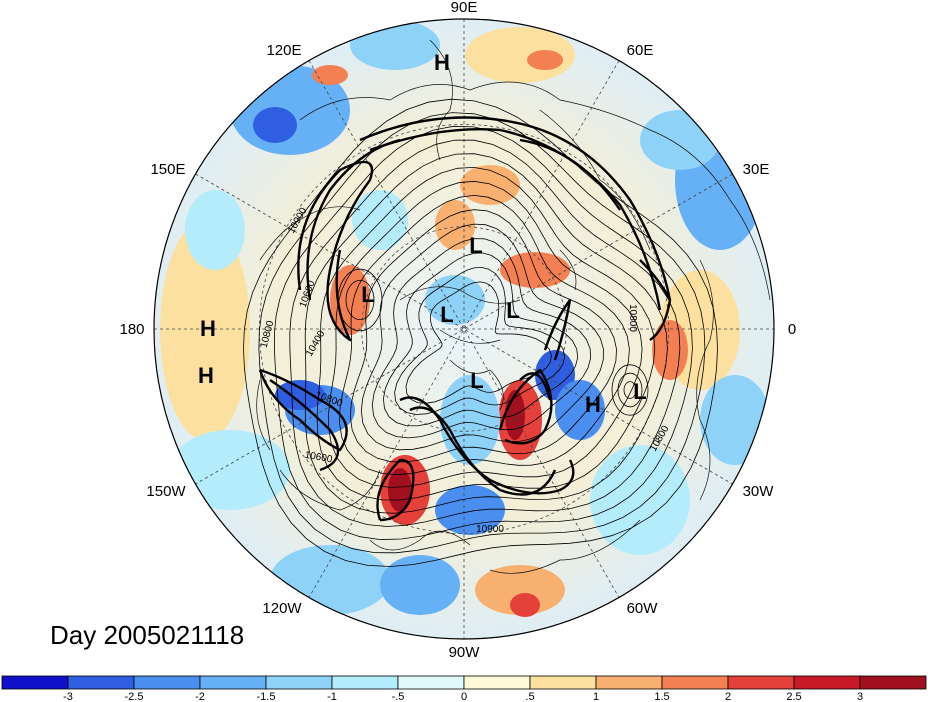 The width and height of the screenshot is (928, 702). What do you see at coordinates (860, 696) in the screenshot?
I see `colorbar-tick-label: 3` at bounding box center [860, 696].